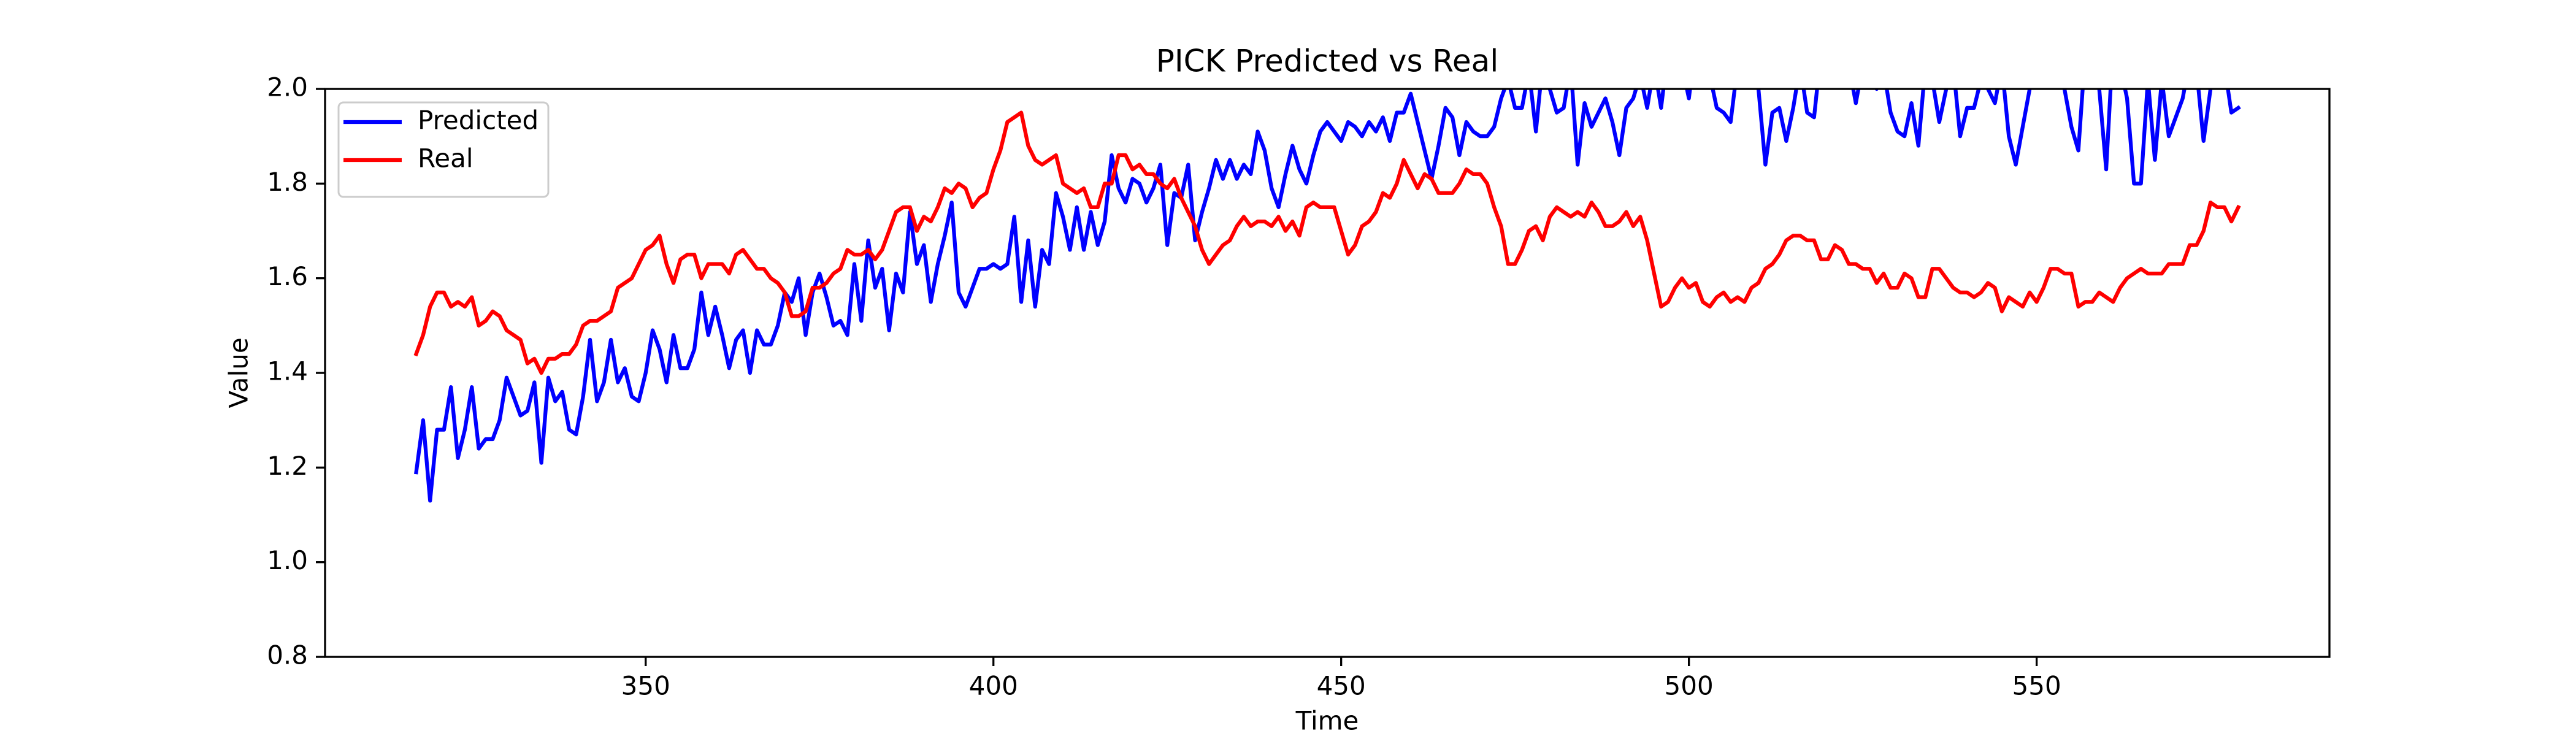 Image resolution: width=2576 pixels, height=736 pixels. Describe the element at coordinates (287, 87) in the screenshot. I see `y-tick-label: 2.0` at that location.